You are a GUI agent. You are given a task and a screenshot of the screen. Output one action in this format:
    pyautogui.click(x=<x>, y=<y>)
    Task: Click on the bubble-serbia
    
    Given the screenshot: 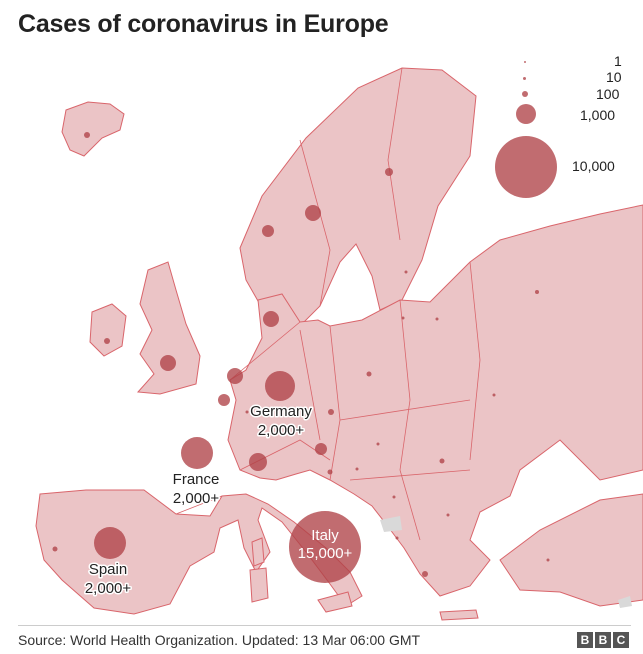 What is the action you would take?
    pyautogui.click(x=394, y=497)
    